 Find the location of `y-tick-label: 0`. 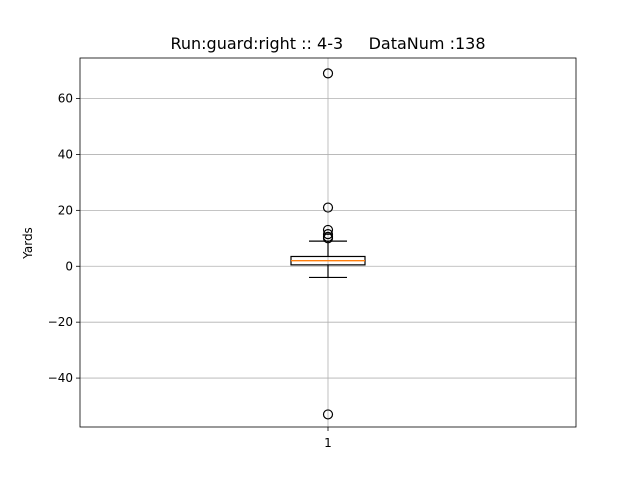

y-tick-label: 0 is located at coordinates (69, 266).